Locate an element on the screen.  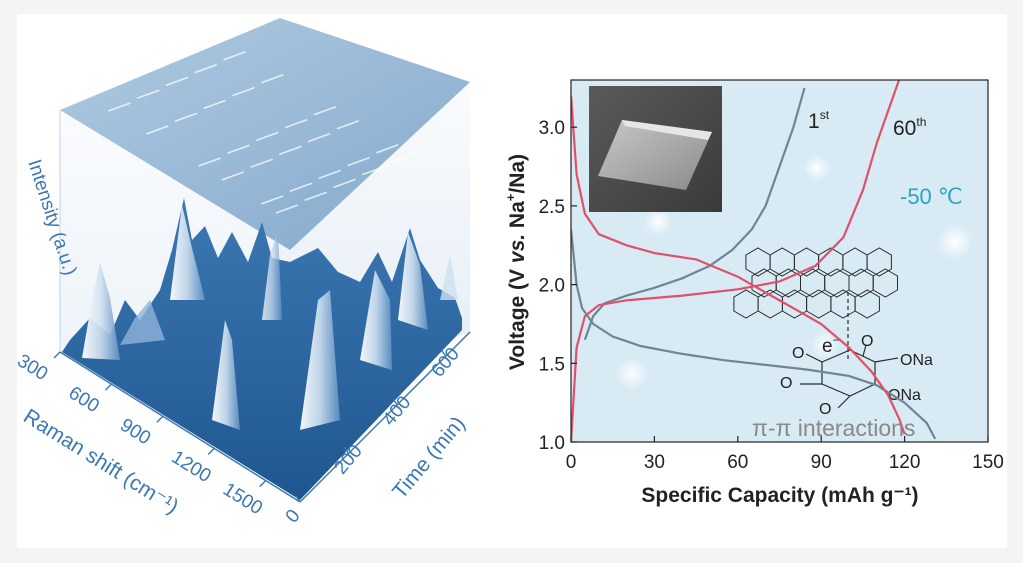
y-tick-label: 1.5 is located at coordinates (552, 364).